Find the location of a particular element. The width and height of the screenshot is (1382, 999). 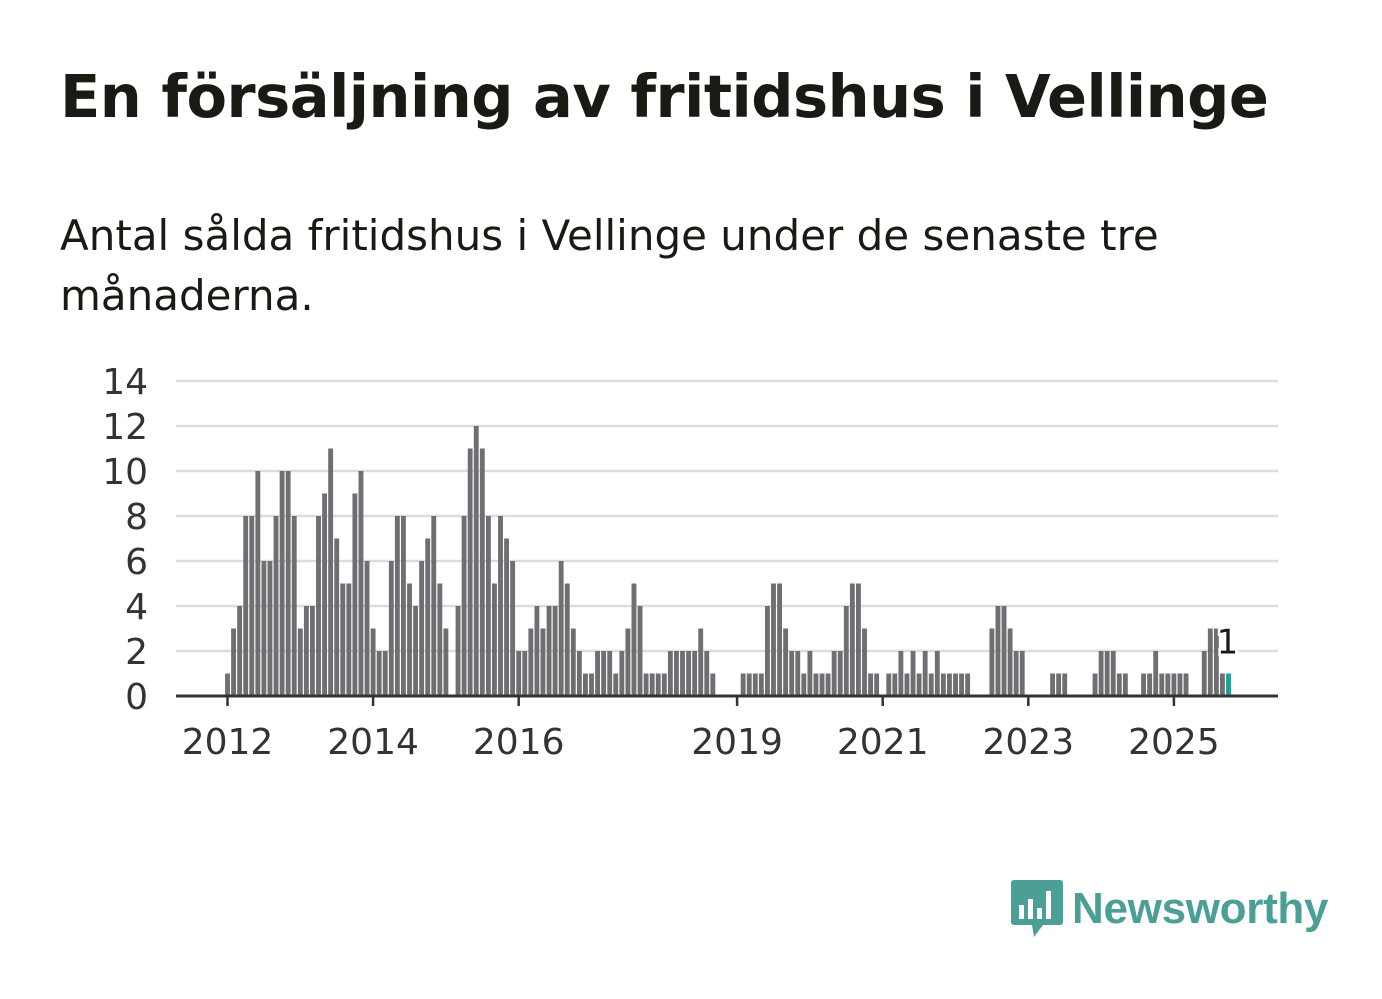

bar-highlight is located at coordinates (1228, 684).